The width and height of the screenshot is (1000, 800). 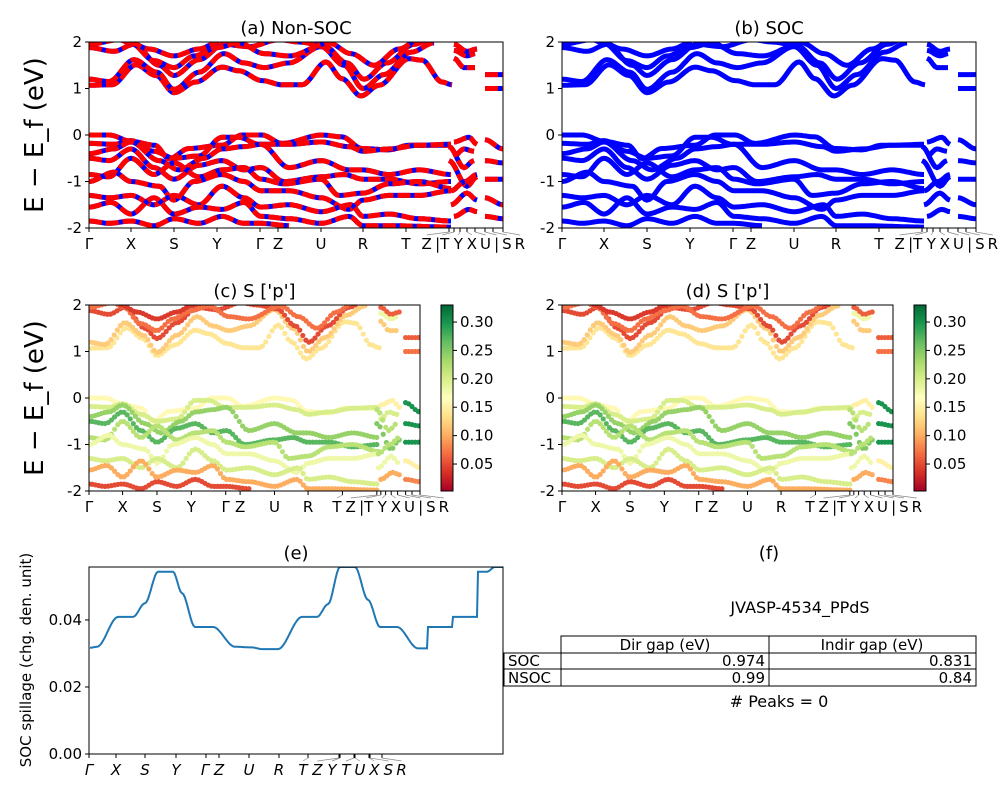 What do you see at coordinates (969, 244) in the screenshot?
I see `x-tick-label: |` at bounding box center [969, 244].